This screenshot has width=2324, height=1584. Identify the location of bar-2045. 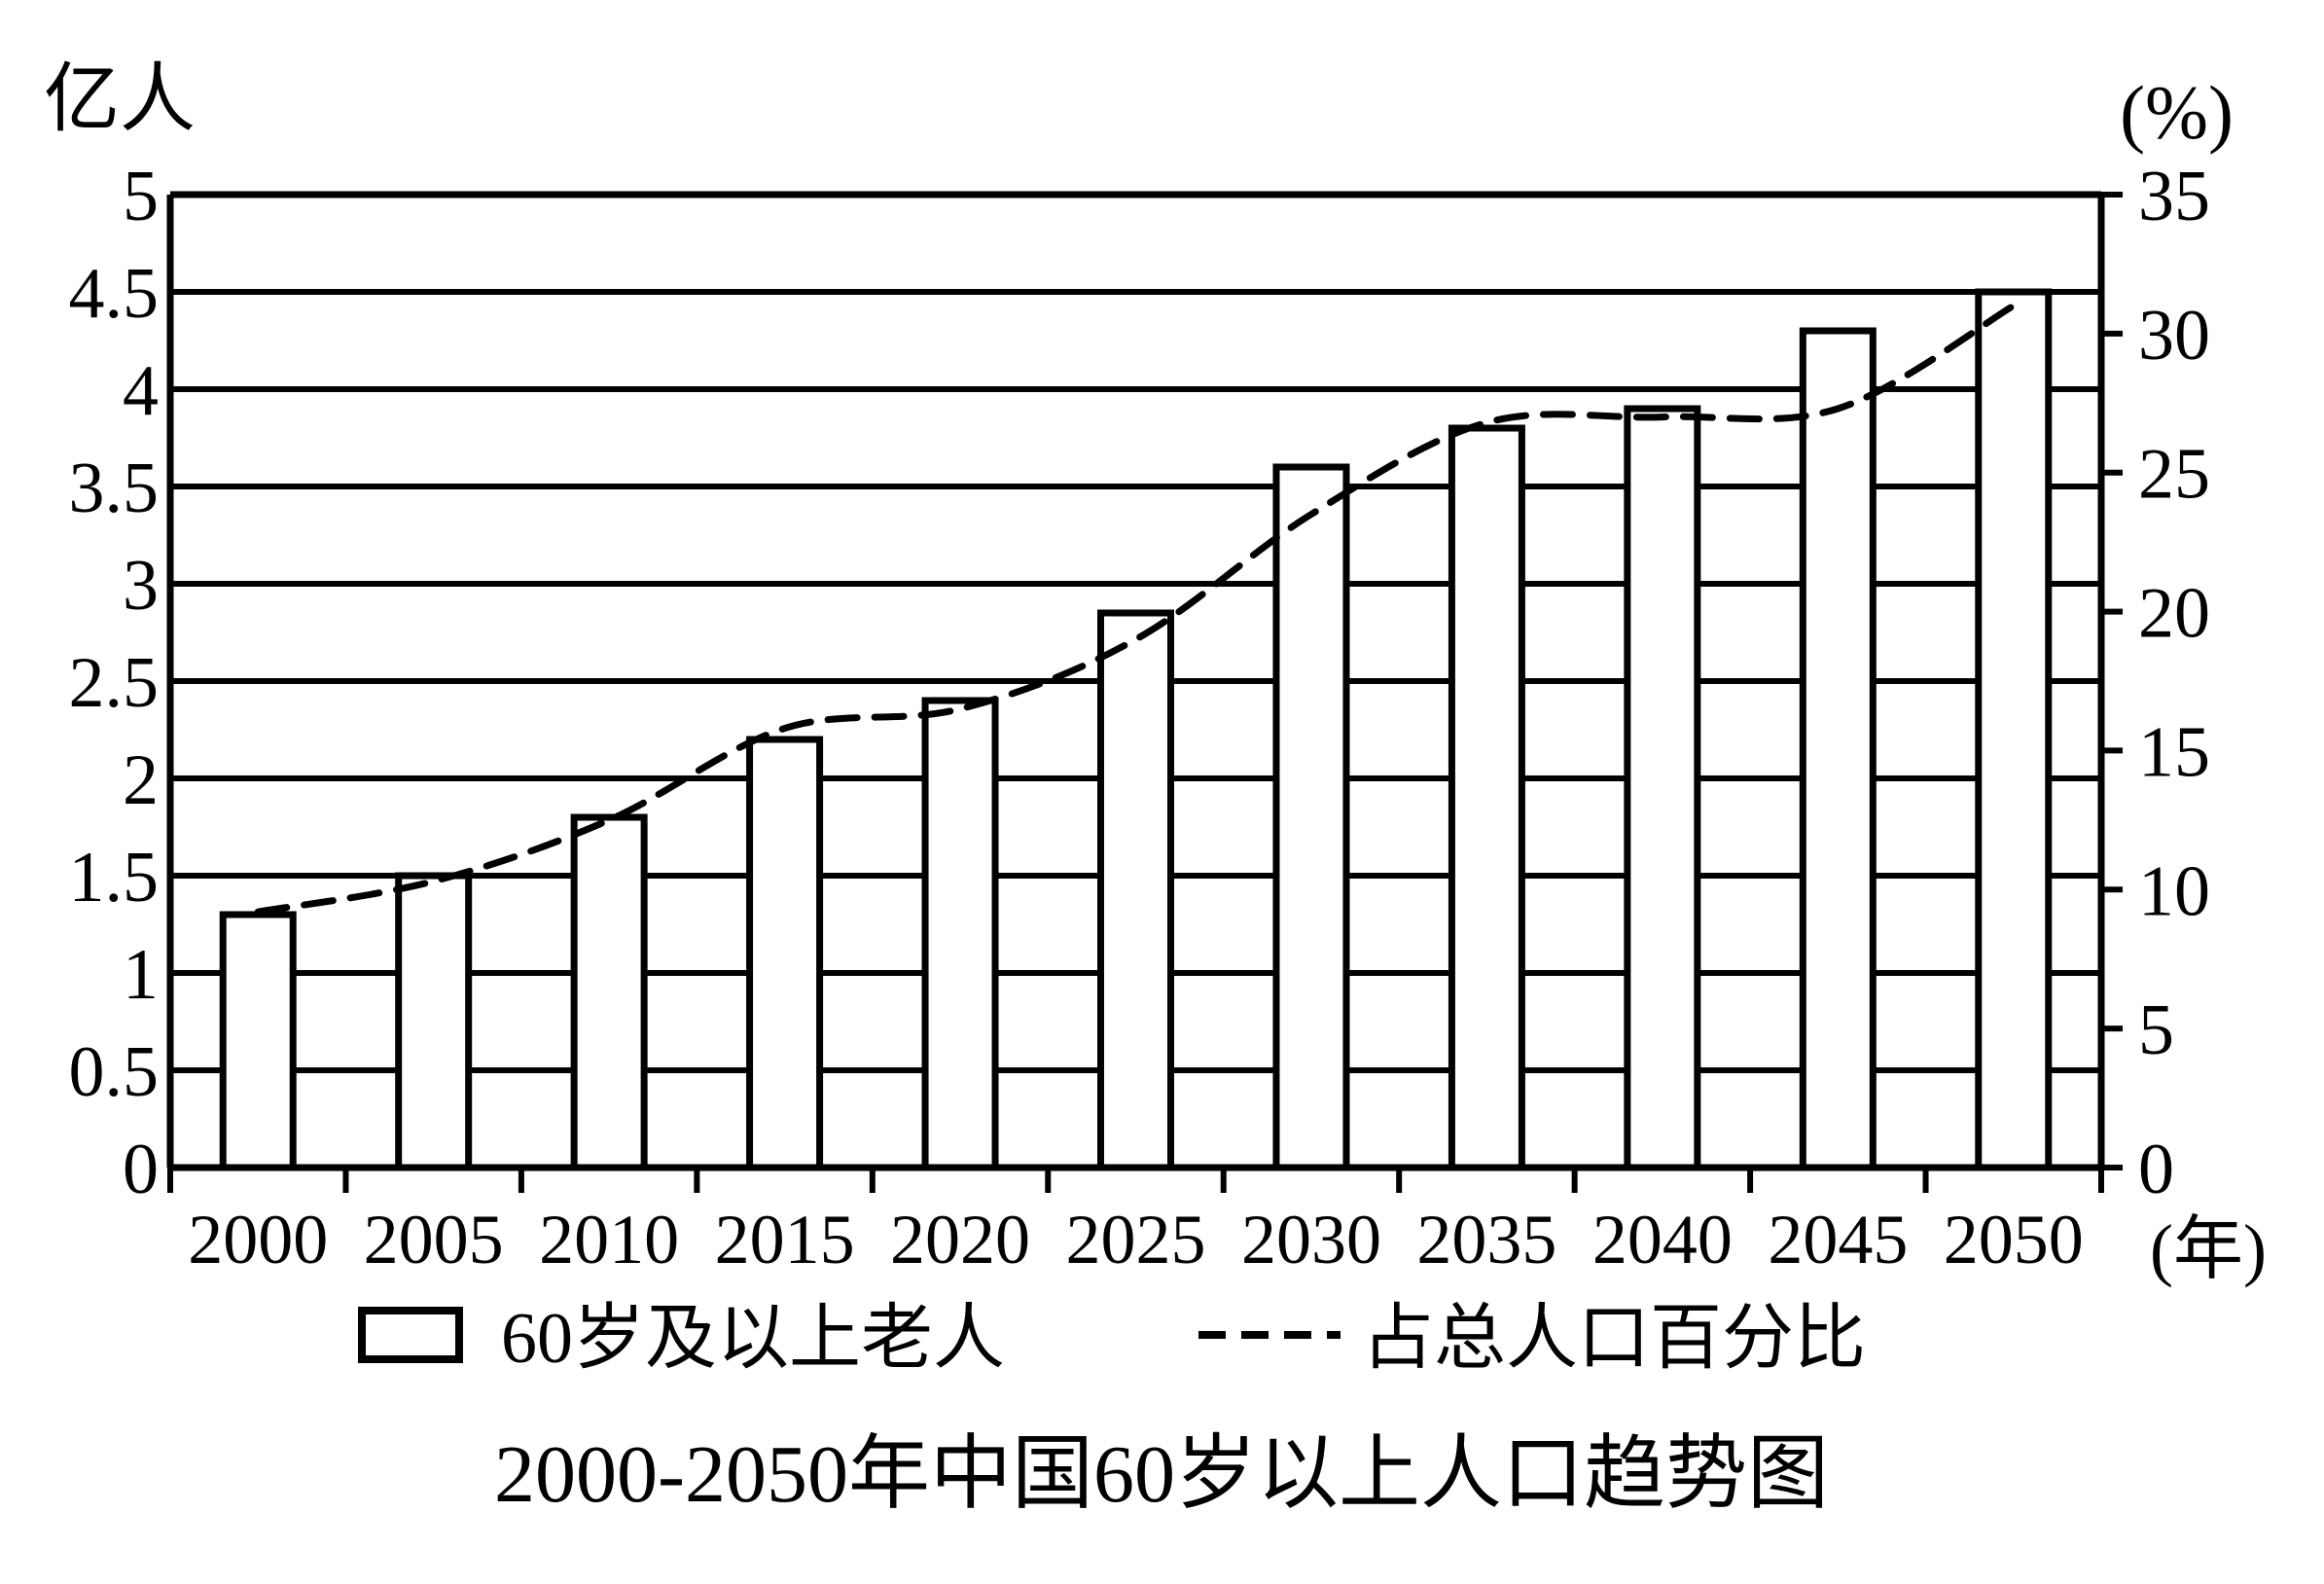
(1838, 749).